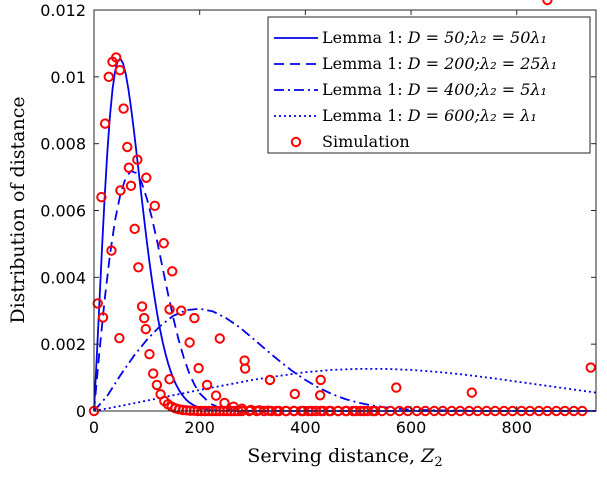  Describe the element at coordinates (429, 115) in the screenshot. I see `legend-label: Lemma 1: D = 600;λ₂ = λ₁` at that location.